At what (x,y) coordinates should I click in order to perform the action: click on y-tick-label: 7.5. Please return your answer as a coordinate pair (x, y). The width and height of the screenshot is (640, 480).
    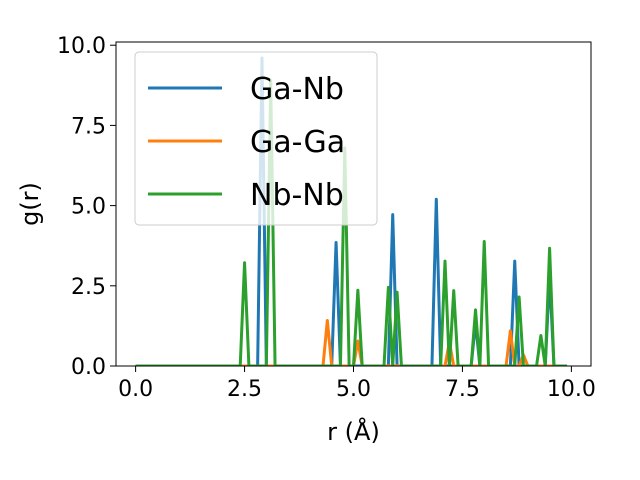
    Looking at the image, I should click on (88, 126).